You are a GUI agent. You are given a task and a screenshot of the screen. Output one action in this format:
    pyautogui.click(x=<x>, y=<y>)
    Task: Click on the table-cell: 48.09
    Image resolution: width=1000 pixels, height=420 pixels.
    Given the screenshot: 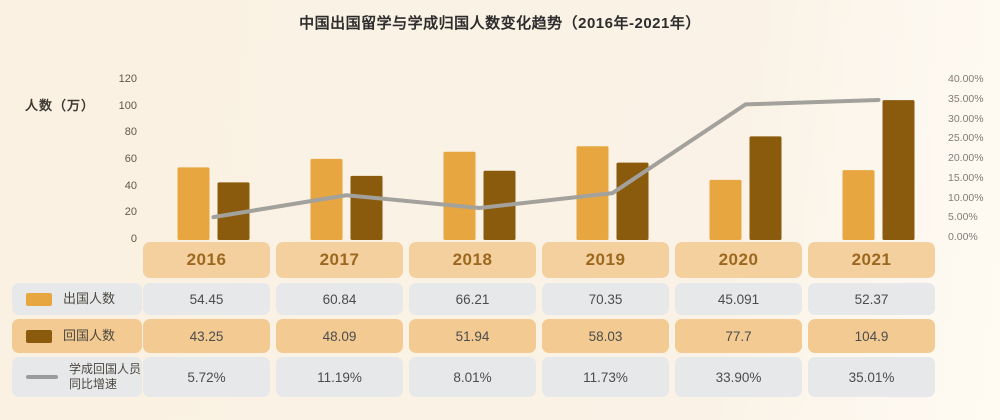 What is the action you would take?
    pyautogui.click(x=339, y=336)
    